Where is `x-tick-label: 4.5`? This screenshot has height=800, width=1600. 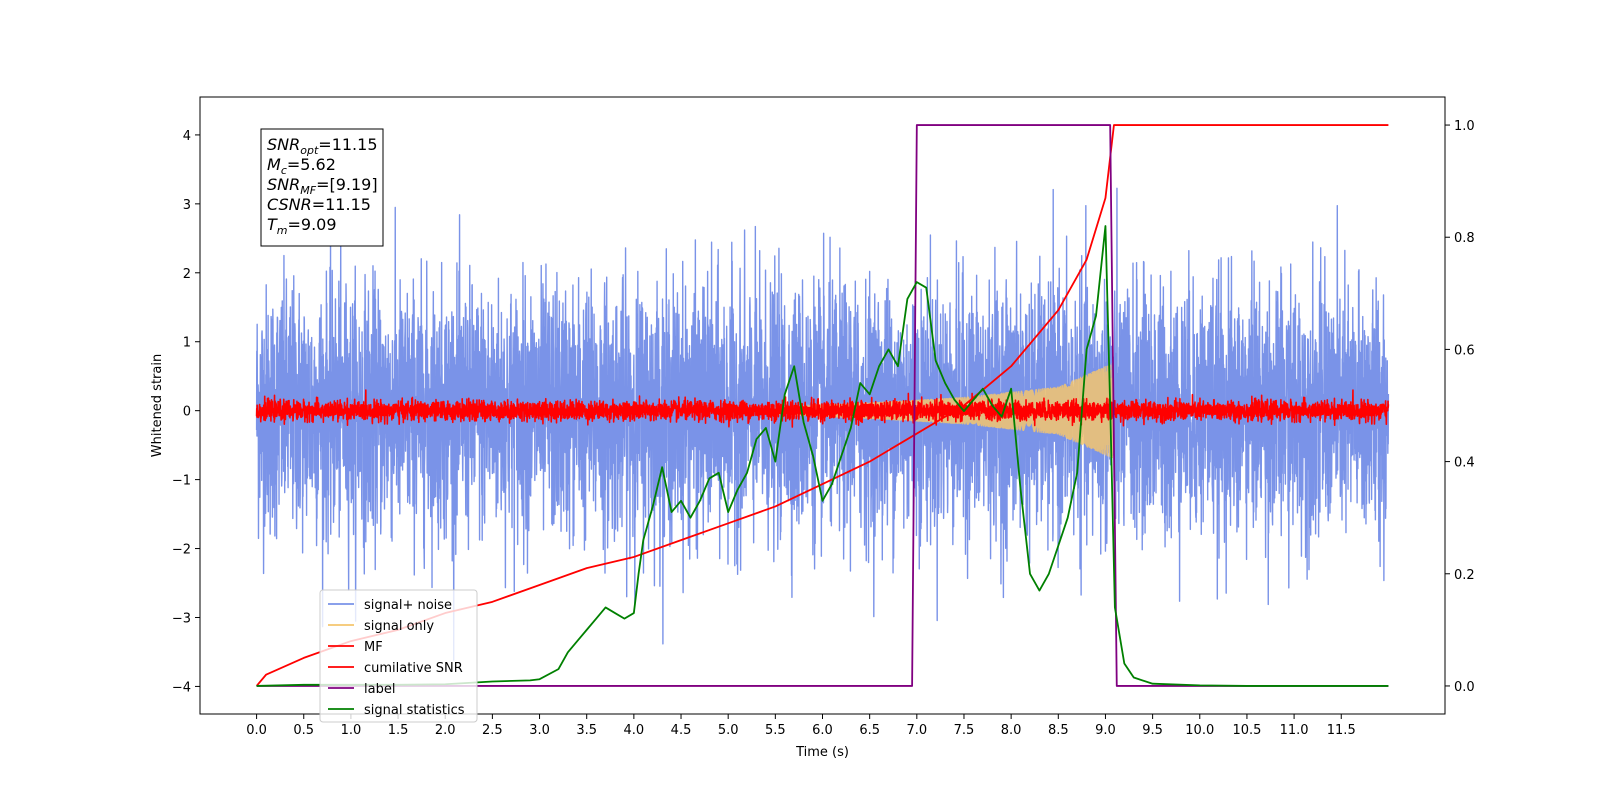
x-tick-label: 4.5 is located at coordinates (681, 730).